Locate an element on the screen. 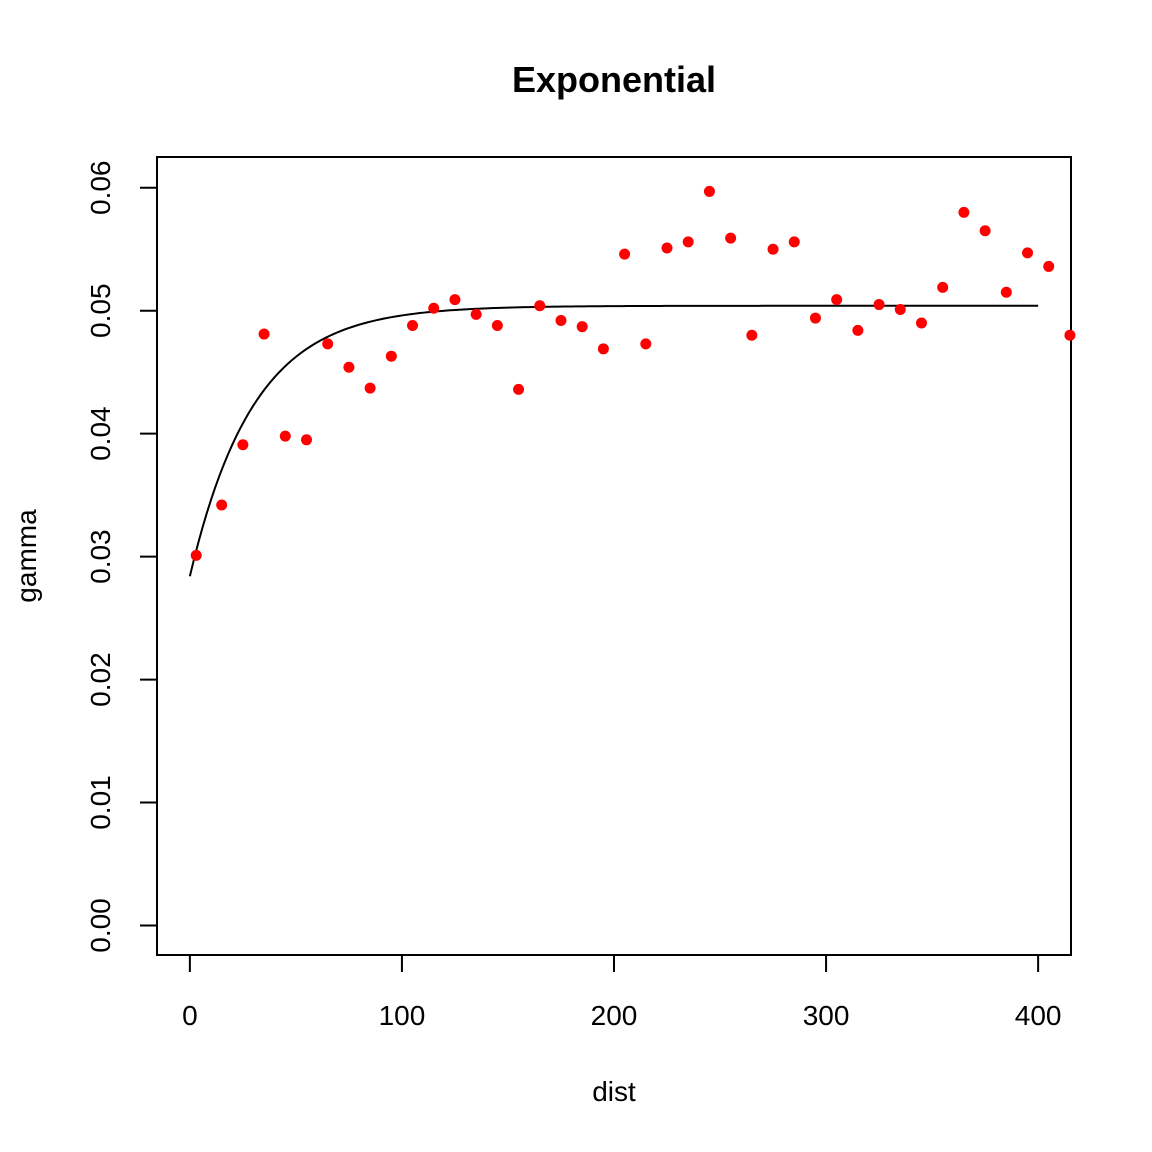 The height and width of the screenshot is (1152, 1152). y-tick-label: 0.02 is located at coordinates (100, 679).